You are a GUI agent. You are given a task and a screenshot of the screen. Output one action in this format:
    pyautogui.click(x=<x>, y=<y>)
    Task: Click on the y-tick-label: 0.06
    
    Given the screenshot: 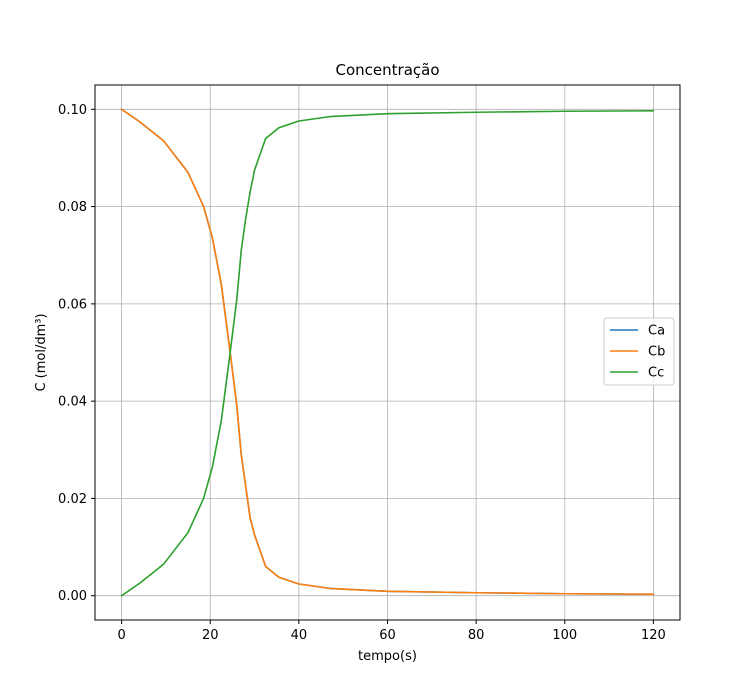 What is the action you would take?
    pyautogui.click(x=72, y=304)
    